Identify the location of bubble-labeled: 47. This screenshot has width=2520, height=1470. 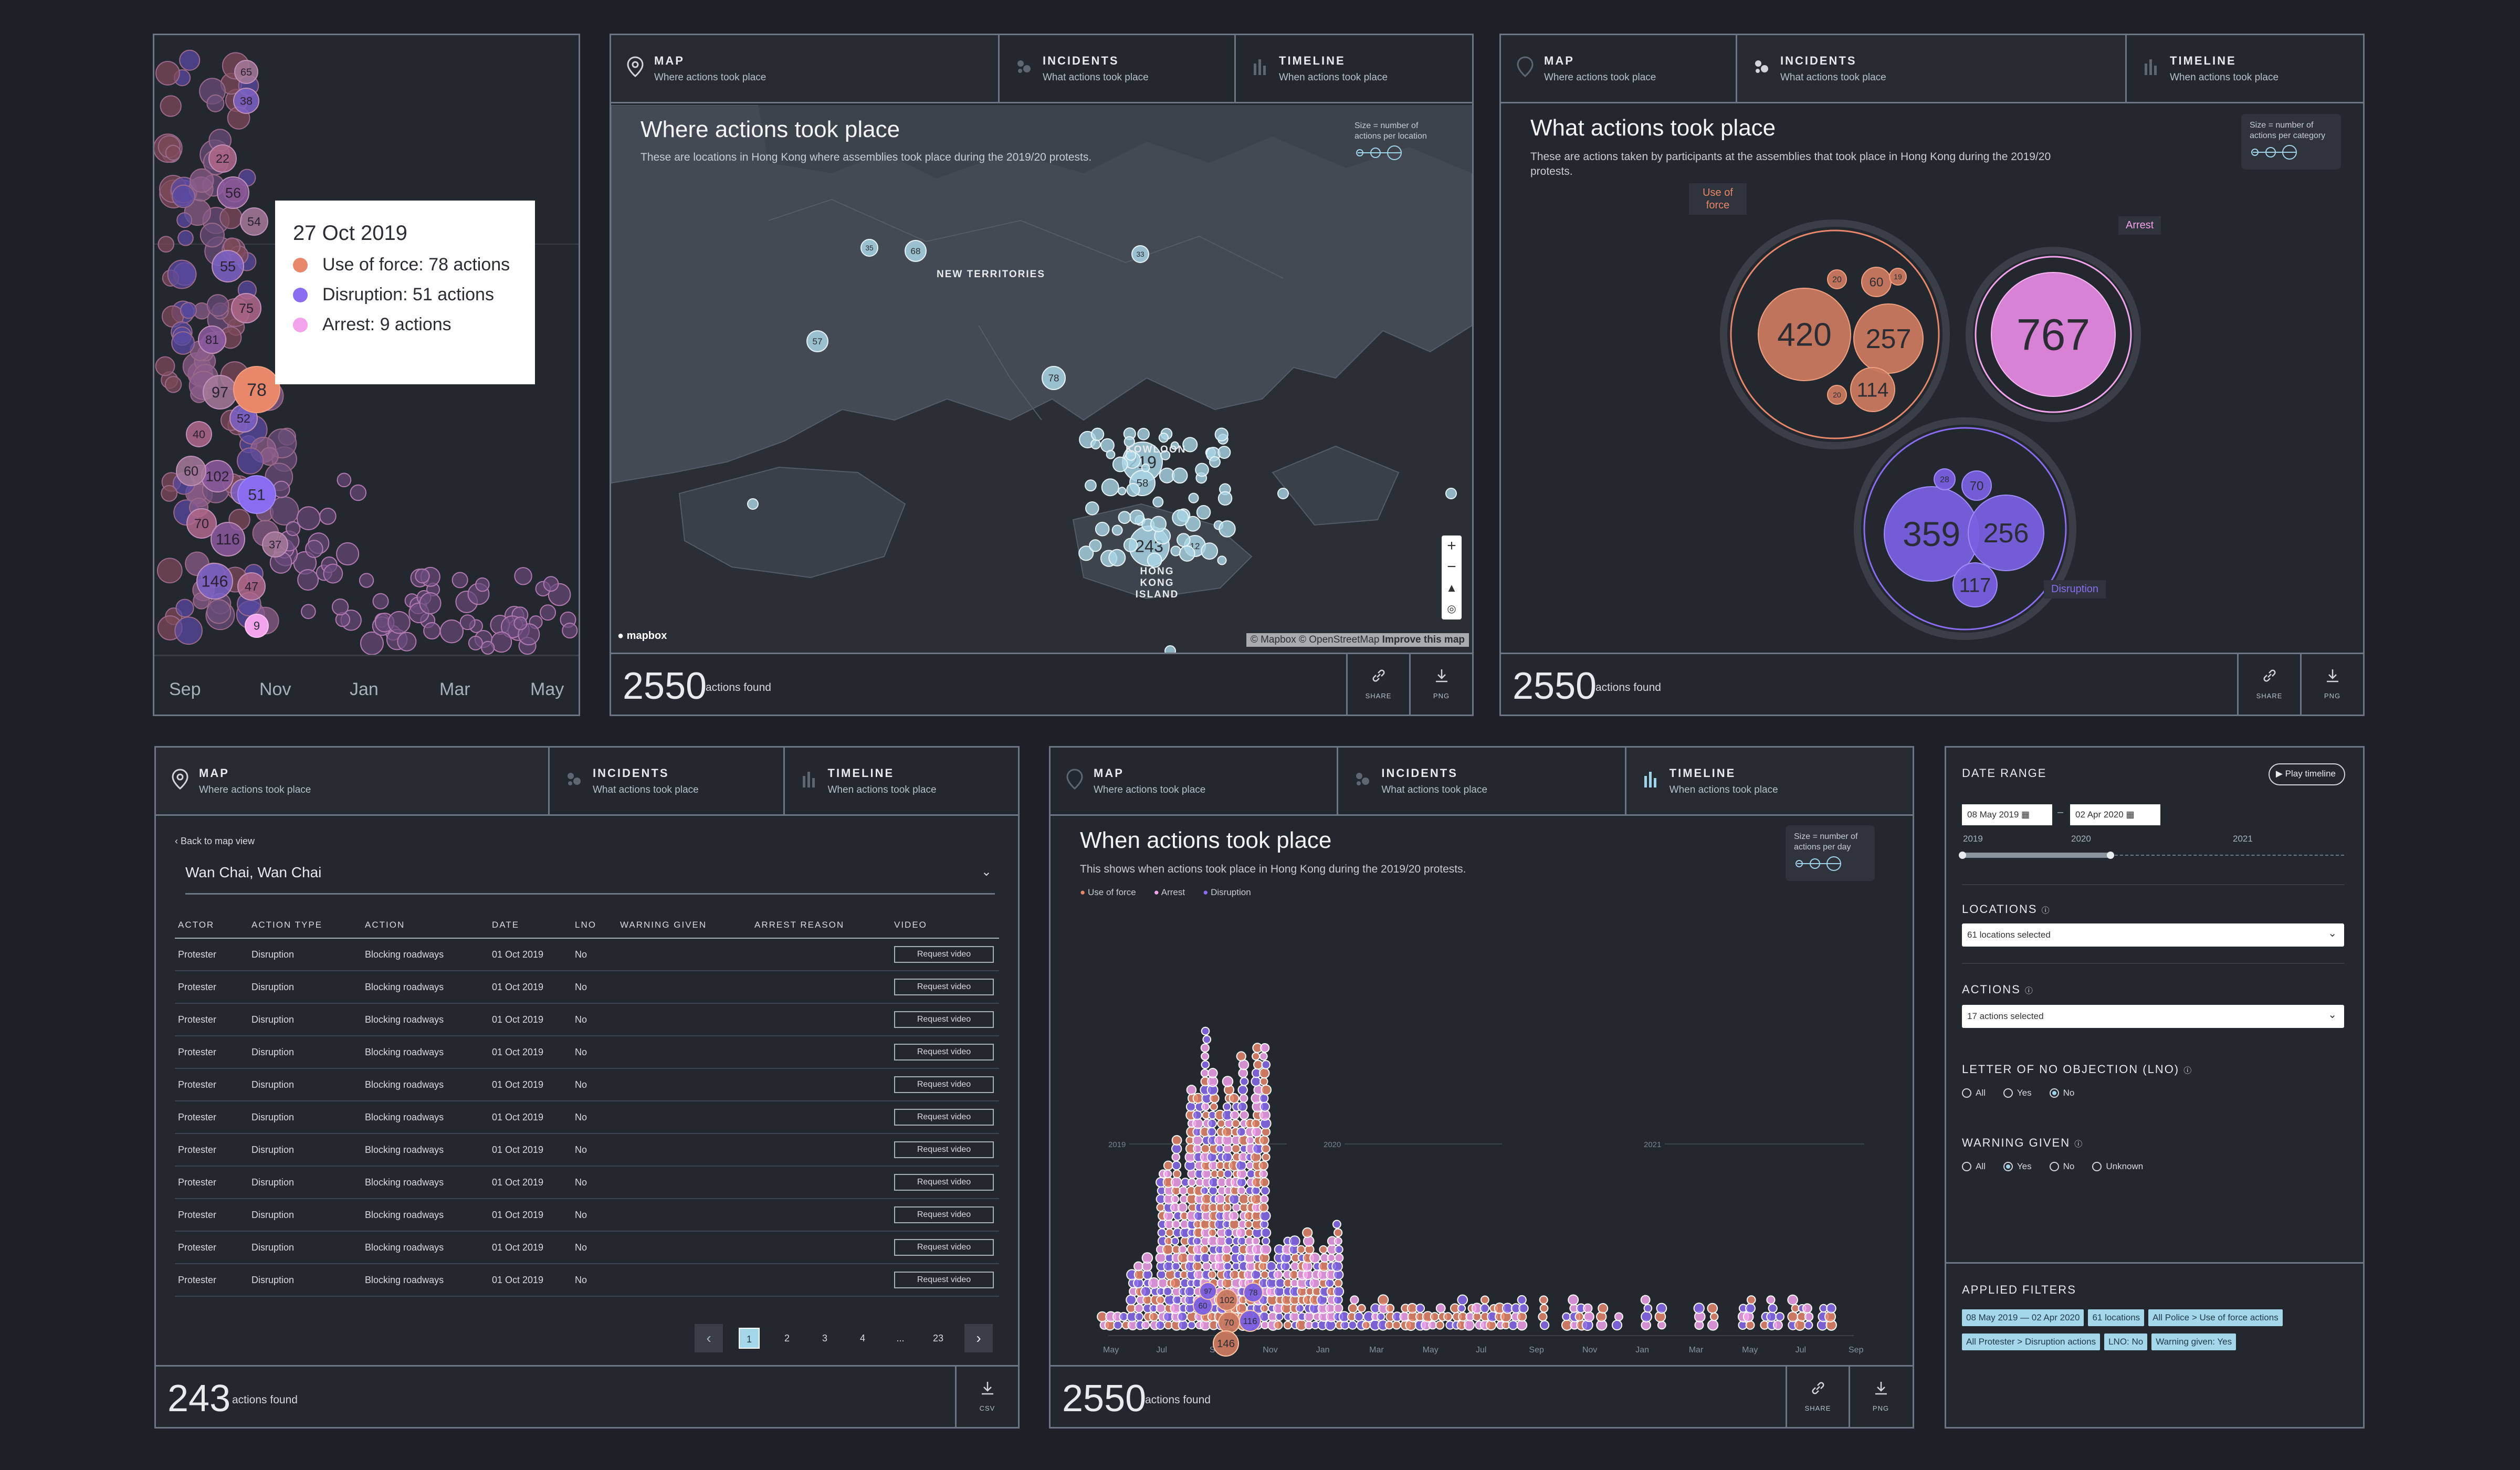
(251, 586).